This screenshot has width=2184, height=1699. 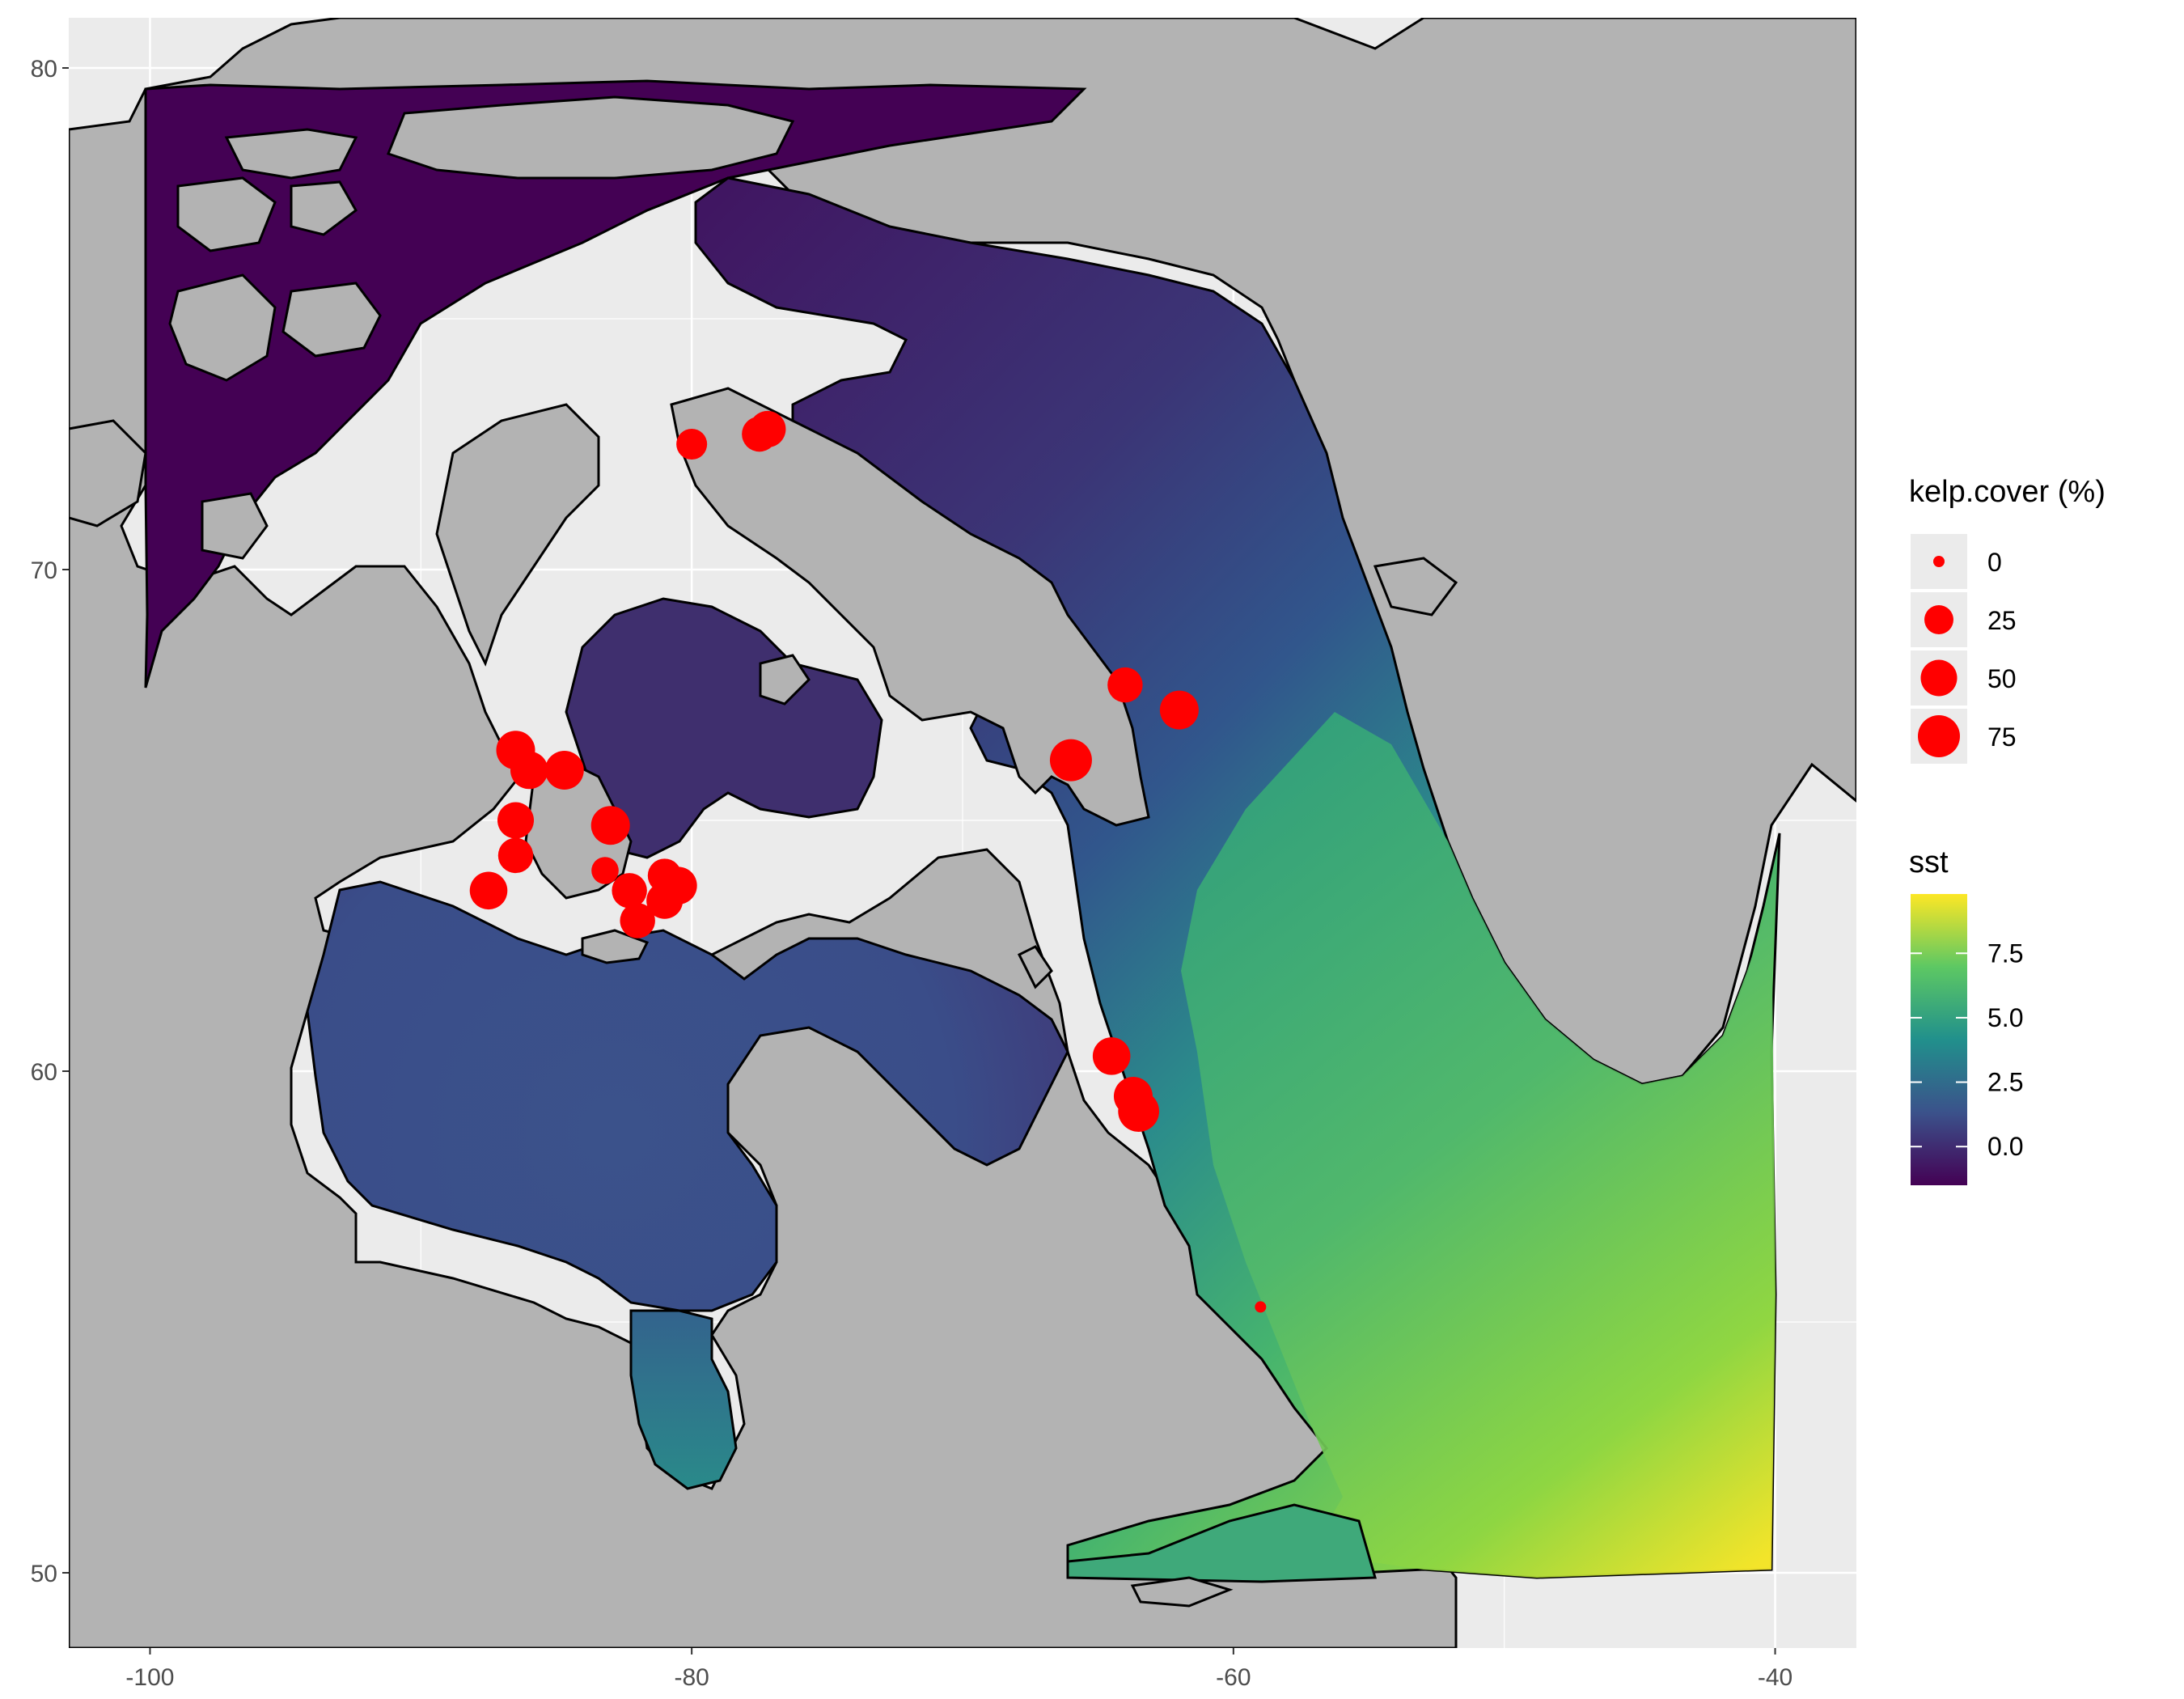 What do you see at coordinates (2008, 492) in the screenshot?
I see `size-legend-title: kelp.cover (%)` at bounding box center [2008, 492].